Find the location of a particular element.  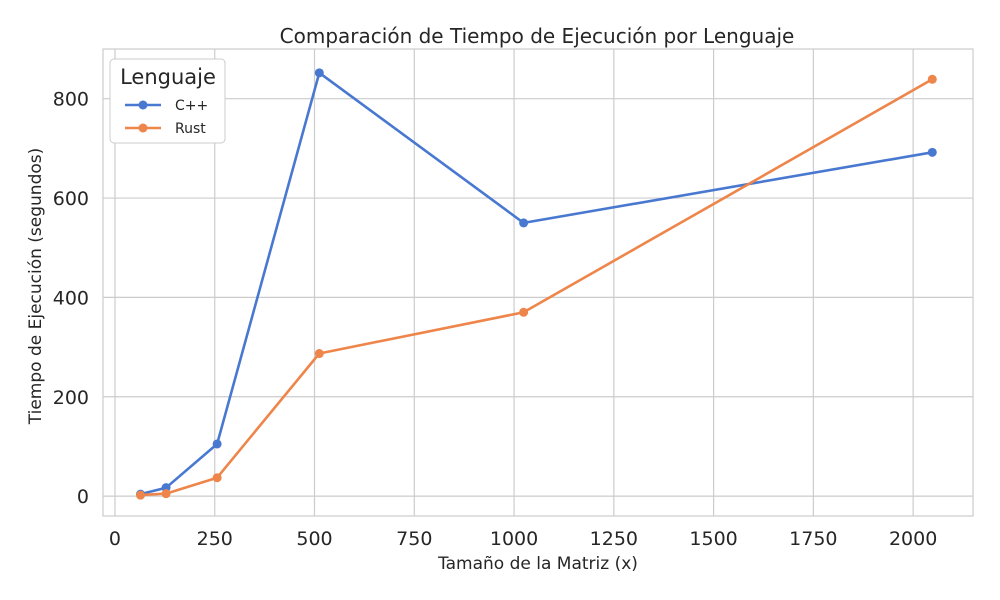

x-tick-label: 250 is located at coordinates (215, 539).